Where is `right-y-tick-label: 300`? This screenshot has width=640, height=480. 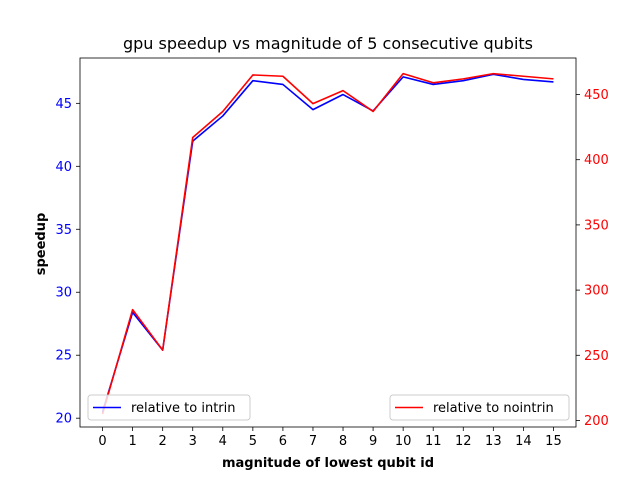 right-y-tick-label: 300 is located at coordinates (596, 291).